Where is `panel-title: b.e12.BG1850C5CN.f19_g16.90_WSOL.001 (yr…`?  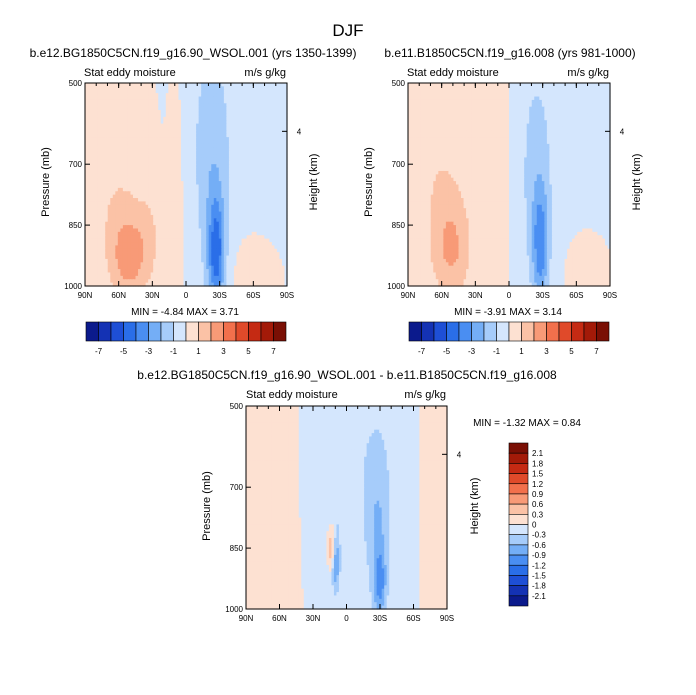
panel-title: b.e12.BG1850C5CN.f19_g16.90_WSOL.001 (yr… is located at coordinates (193, 53).